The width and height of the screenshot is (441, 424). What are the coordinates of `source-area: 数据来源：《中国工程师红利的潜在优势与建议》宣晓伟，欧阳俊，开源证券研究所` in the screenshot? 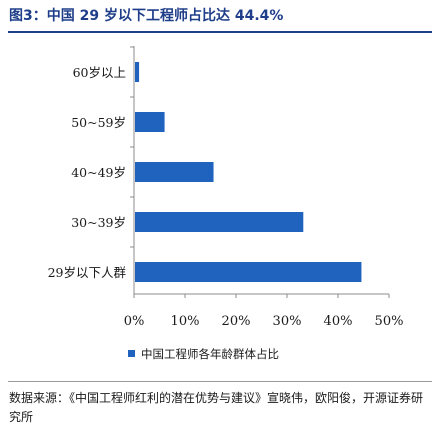 It's located at (220, 404).